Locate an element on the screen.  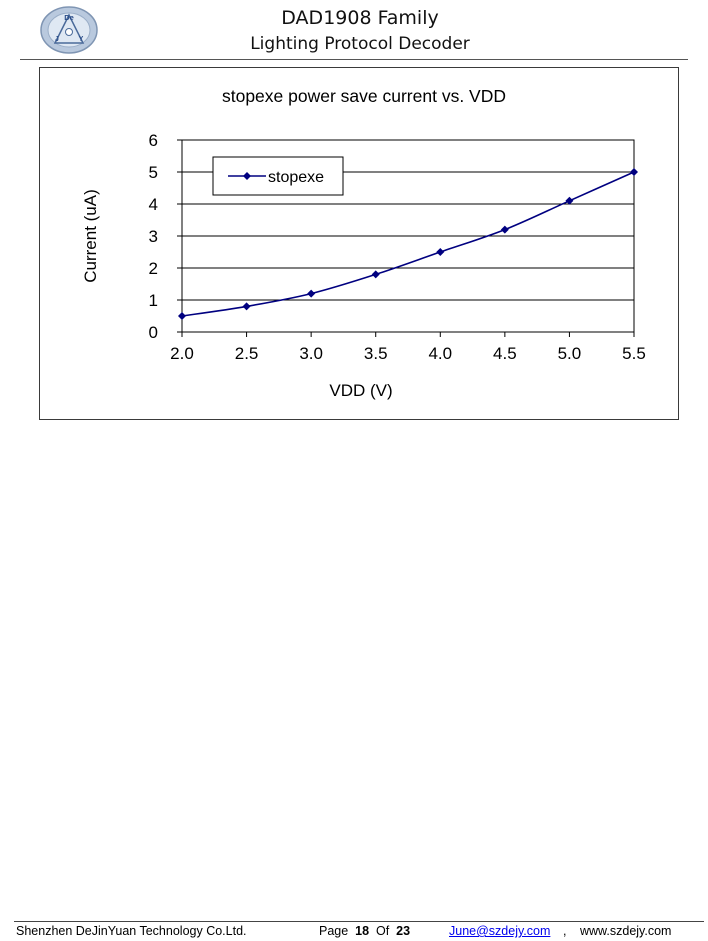
footer-company: Shenzhen DeJinYuan Technology Co.Ltd. is located at coordinates (131, 931).